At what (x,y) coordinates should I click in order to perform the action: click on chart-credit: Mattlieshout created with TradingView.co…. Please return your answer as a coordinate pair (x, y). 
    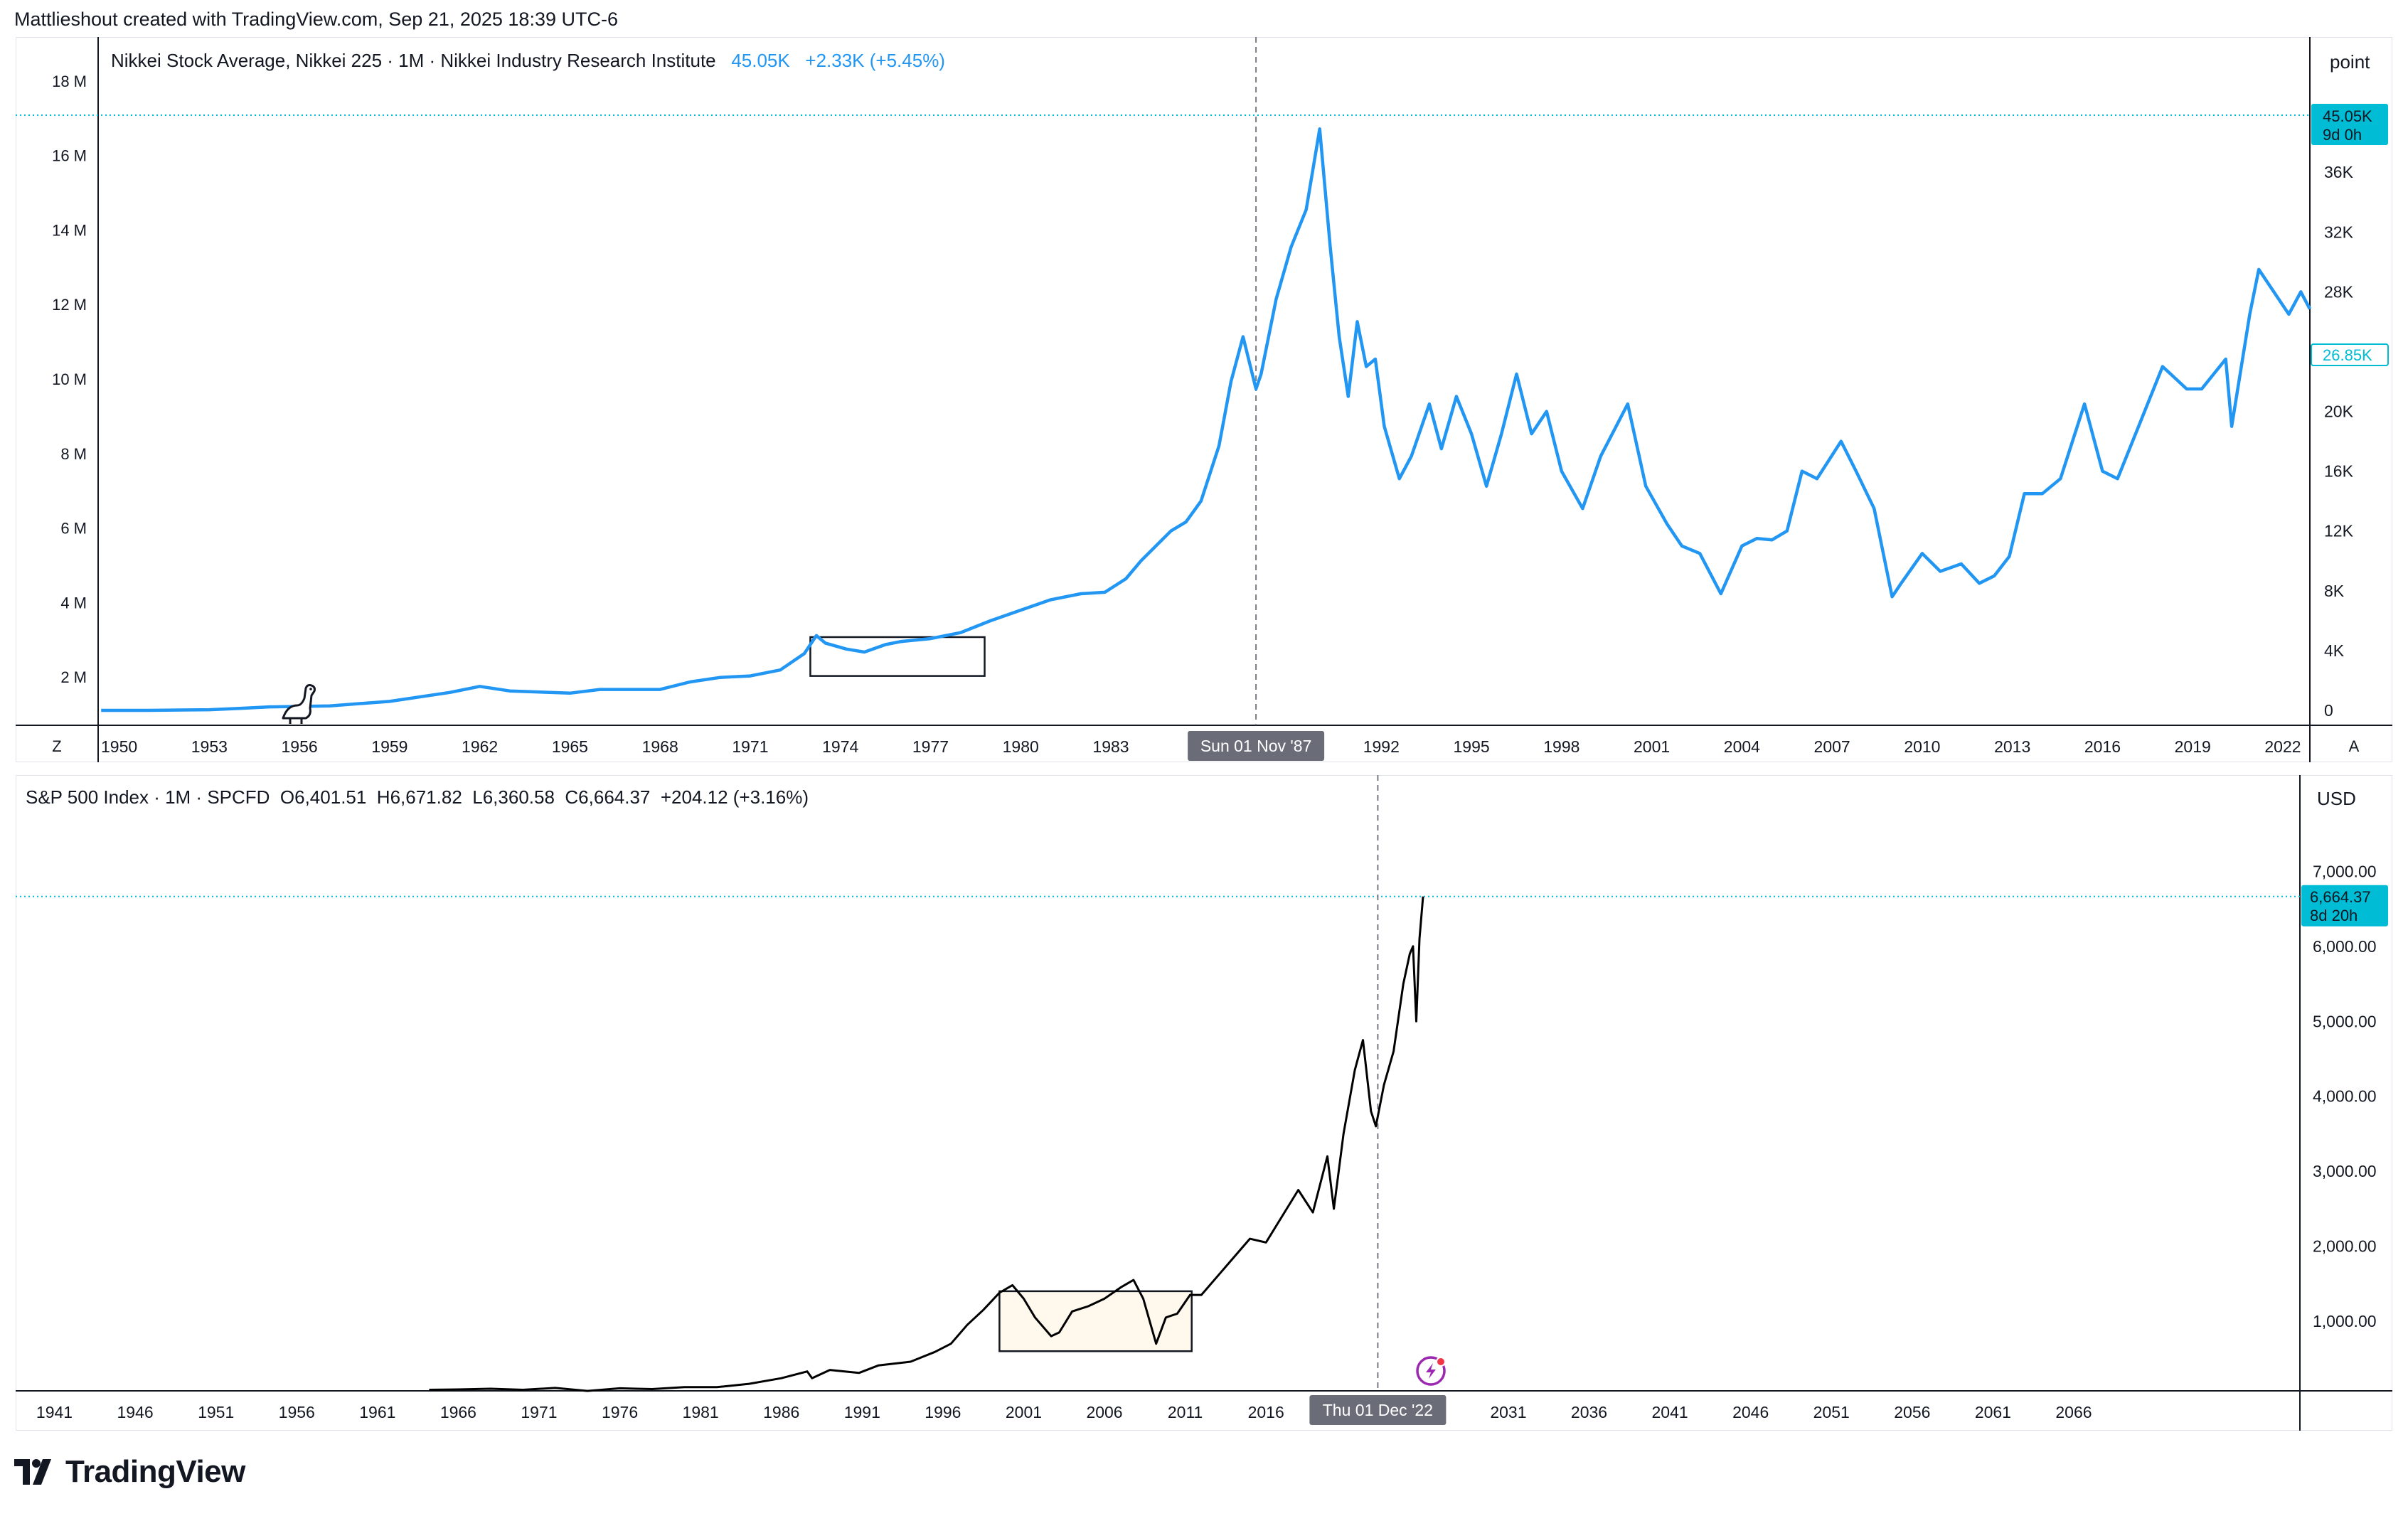
    Looking at the image, I should click on (316, 19).